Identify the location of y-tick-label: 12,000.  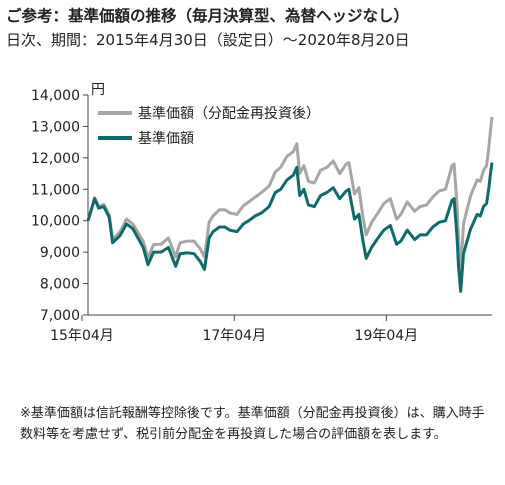
(55, 159).